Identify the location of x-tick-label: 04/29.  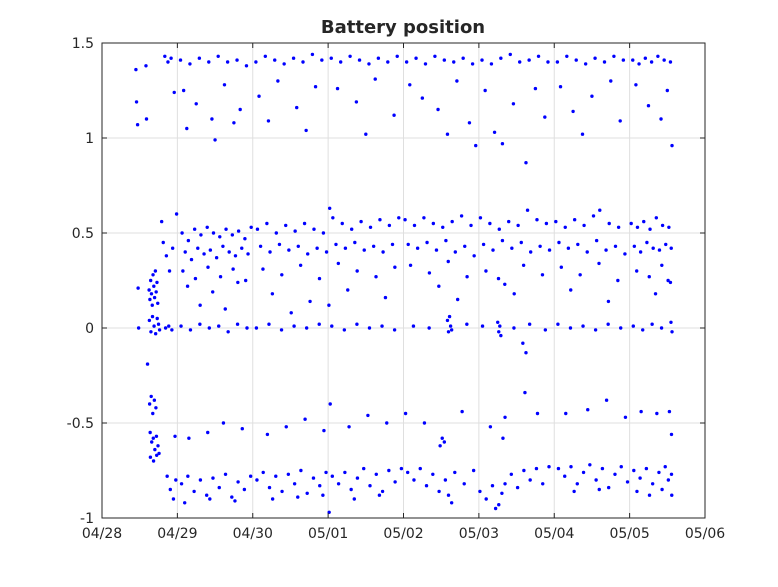
(177, 534).